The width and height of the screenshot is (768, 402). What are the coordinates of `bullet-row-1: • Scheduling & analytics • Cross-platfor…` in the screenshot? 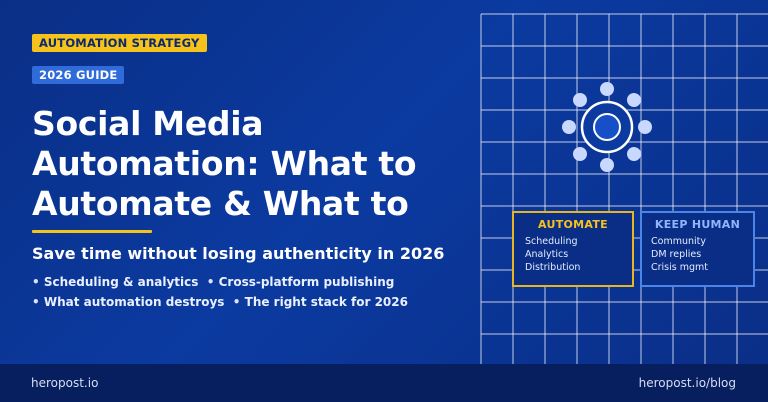 It's located at (220, 282).